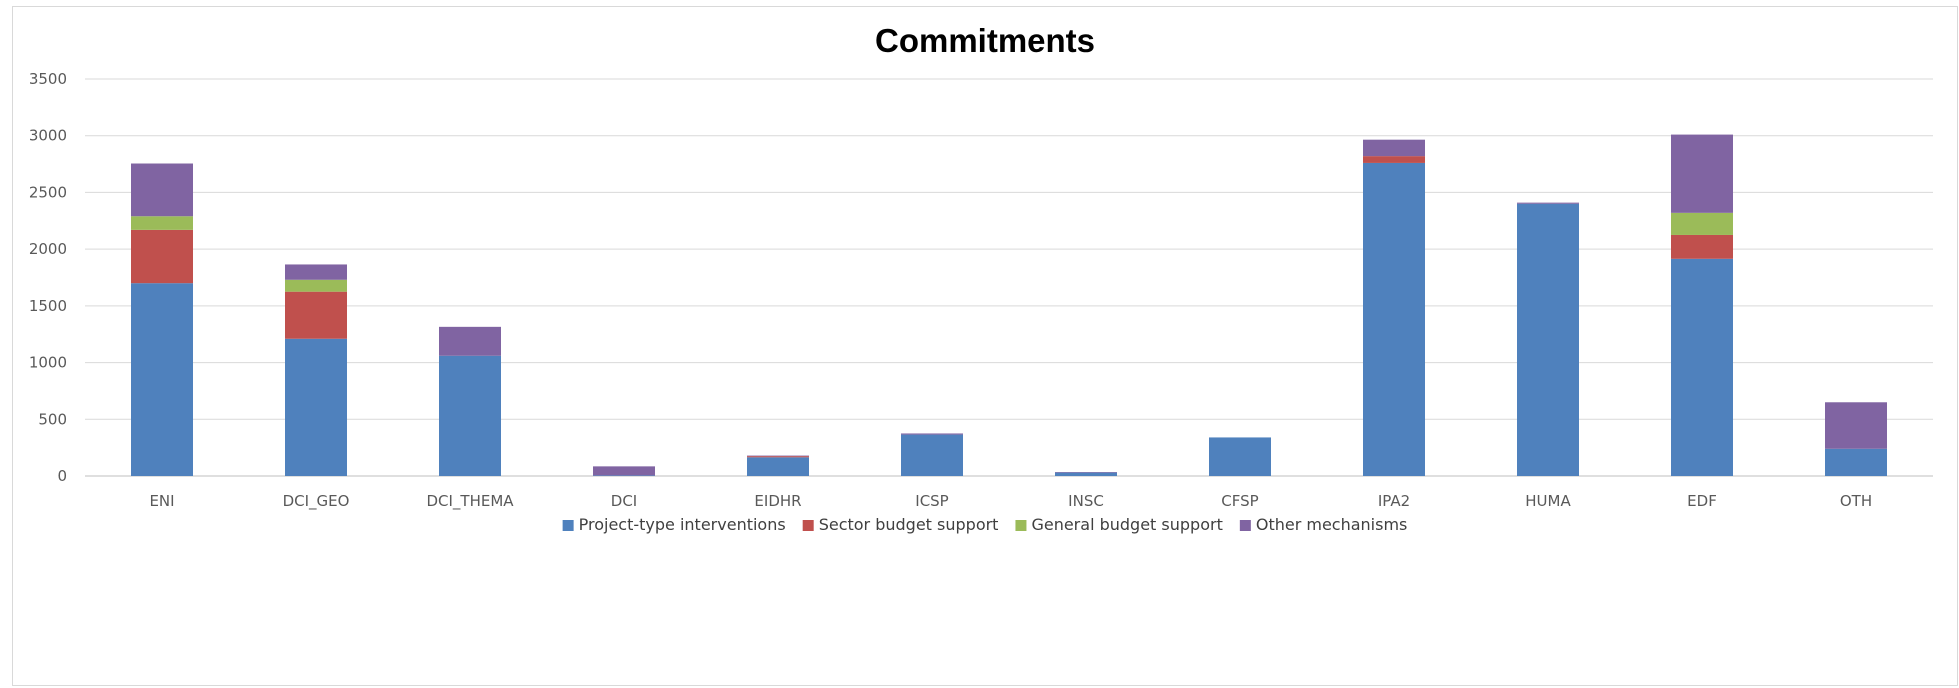 The width and height of the screenshot is (1959, 688). I want to click on legend-label: General budget support, so click(1126, 524).